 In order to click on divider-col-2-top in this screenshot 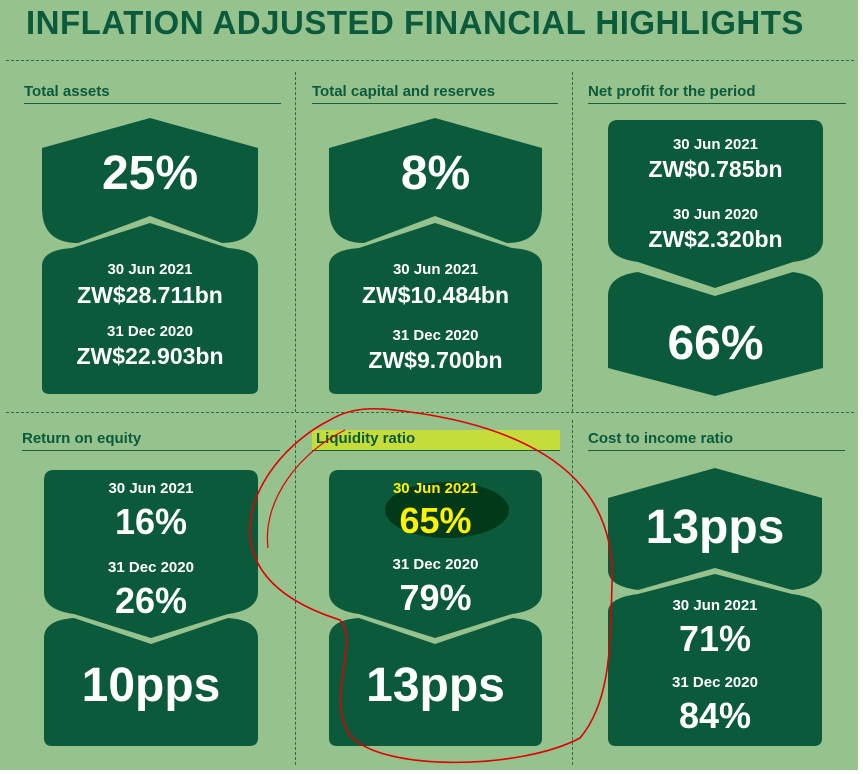, I will do `click(572, 242)`.